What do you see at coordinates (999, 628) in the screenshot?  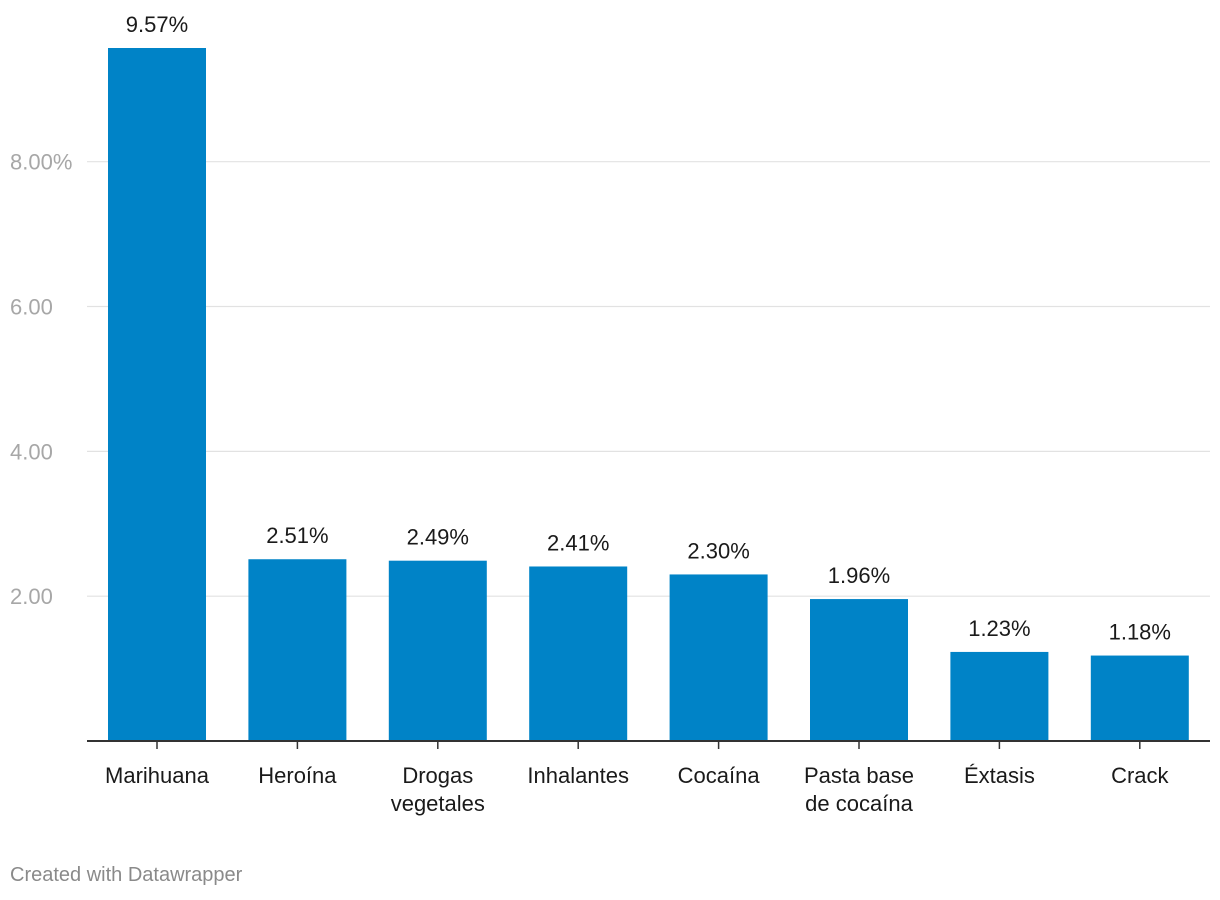 I see `data-label: 1.23%` at bounding box center [999, 628].